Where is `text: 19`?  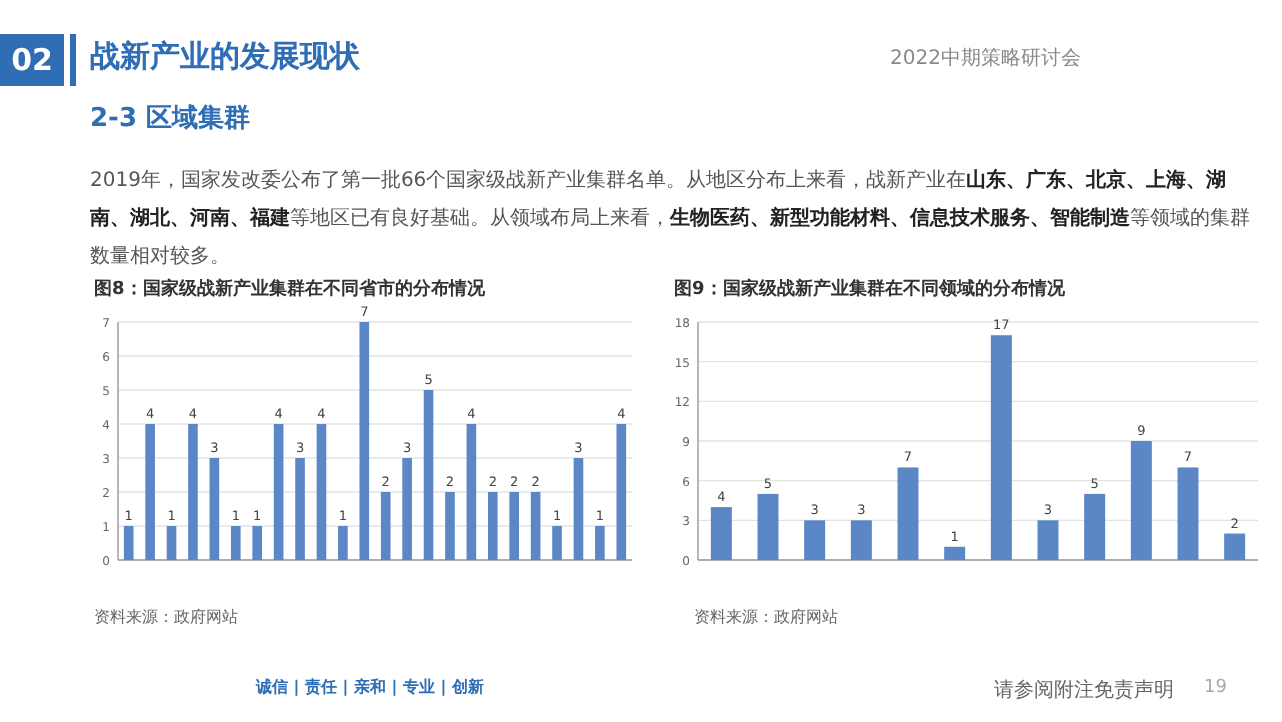 text: 19 is located at coordinates (1215, 688).